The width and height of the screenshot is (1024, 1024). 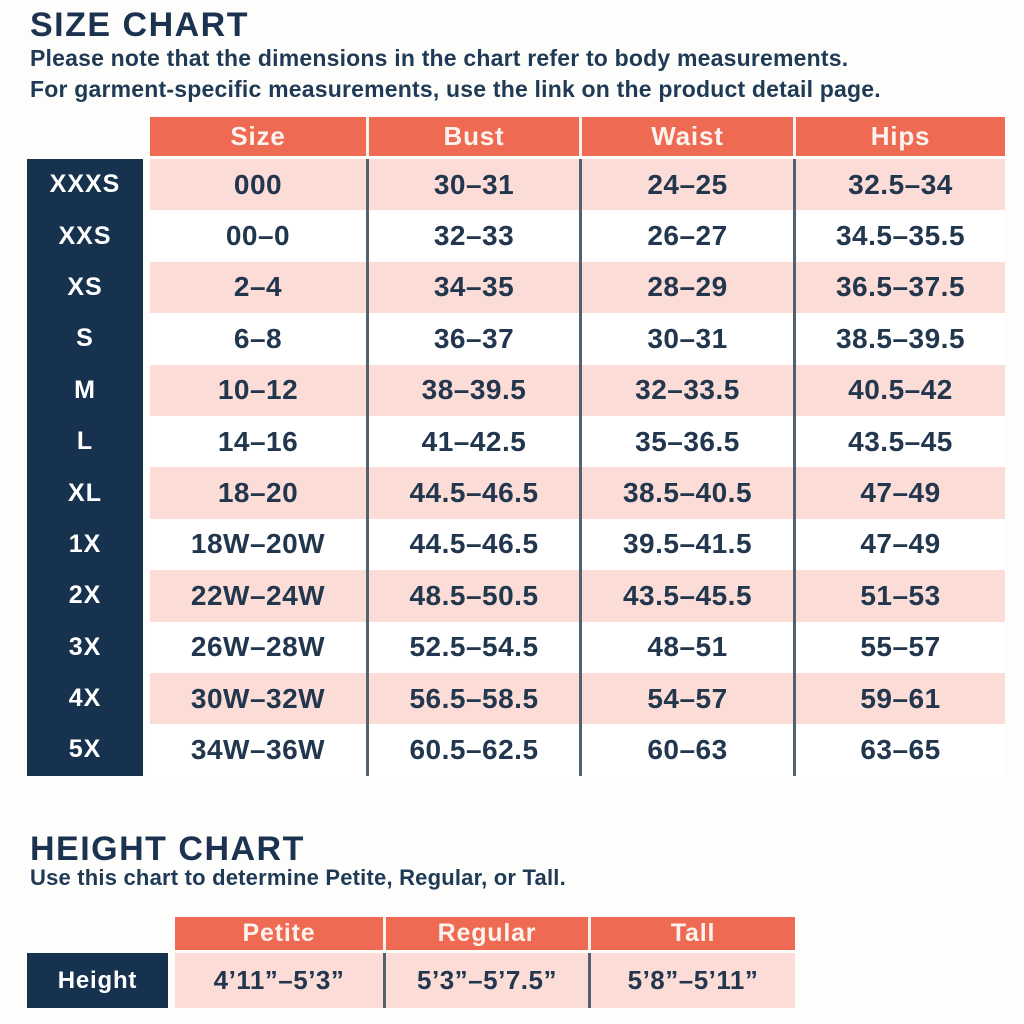 I want to click on size-cell-bust: 38–39.5, so click(x=472, y=390).